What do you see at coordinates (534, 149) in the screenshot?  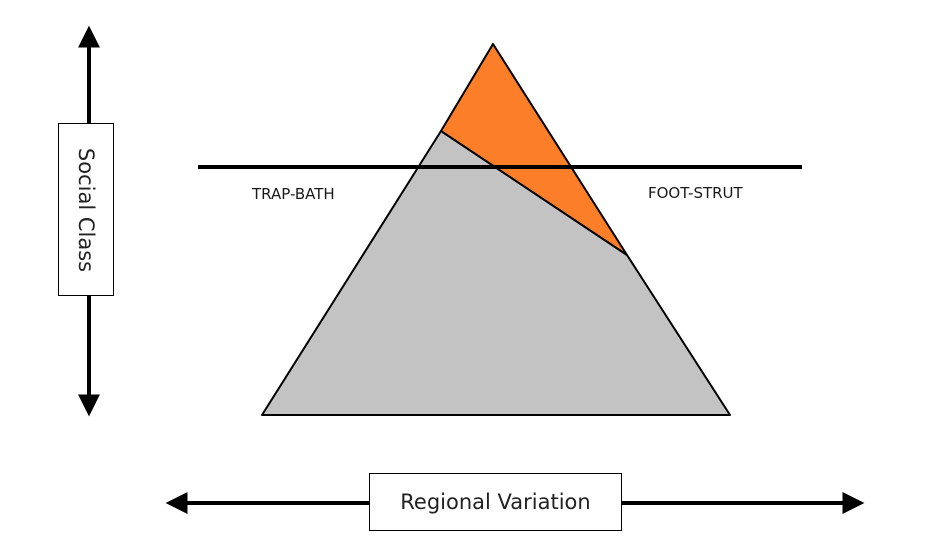 I see `triangle-top-region` at bounding box center [534, 149].